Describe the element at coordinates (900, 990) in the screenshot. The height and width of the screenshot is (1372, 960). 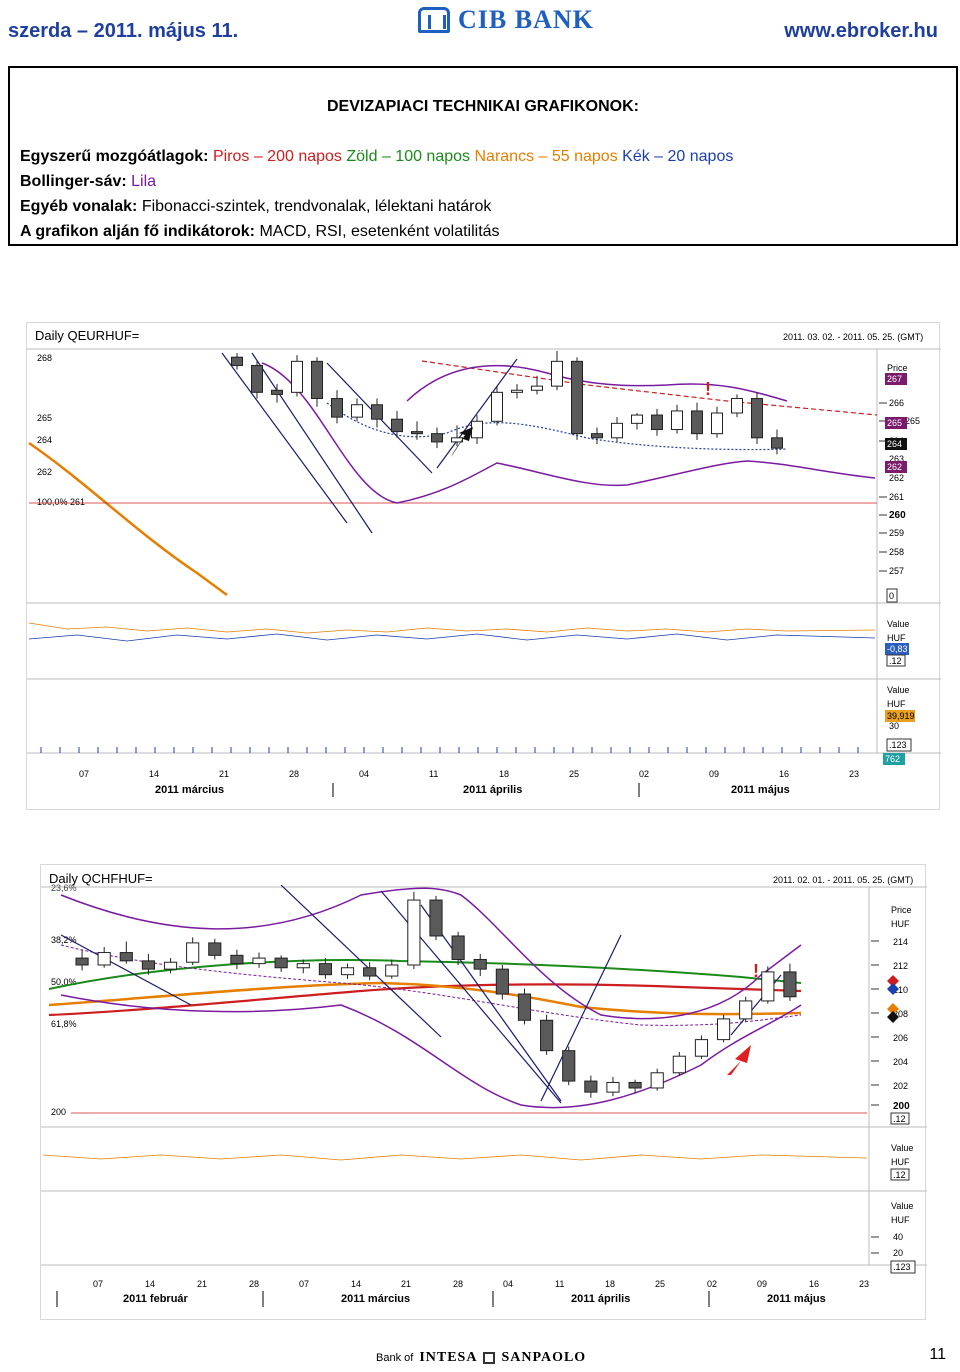
I see `tick-210: 210` at that location.